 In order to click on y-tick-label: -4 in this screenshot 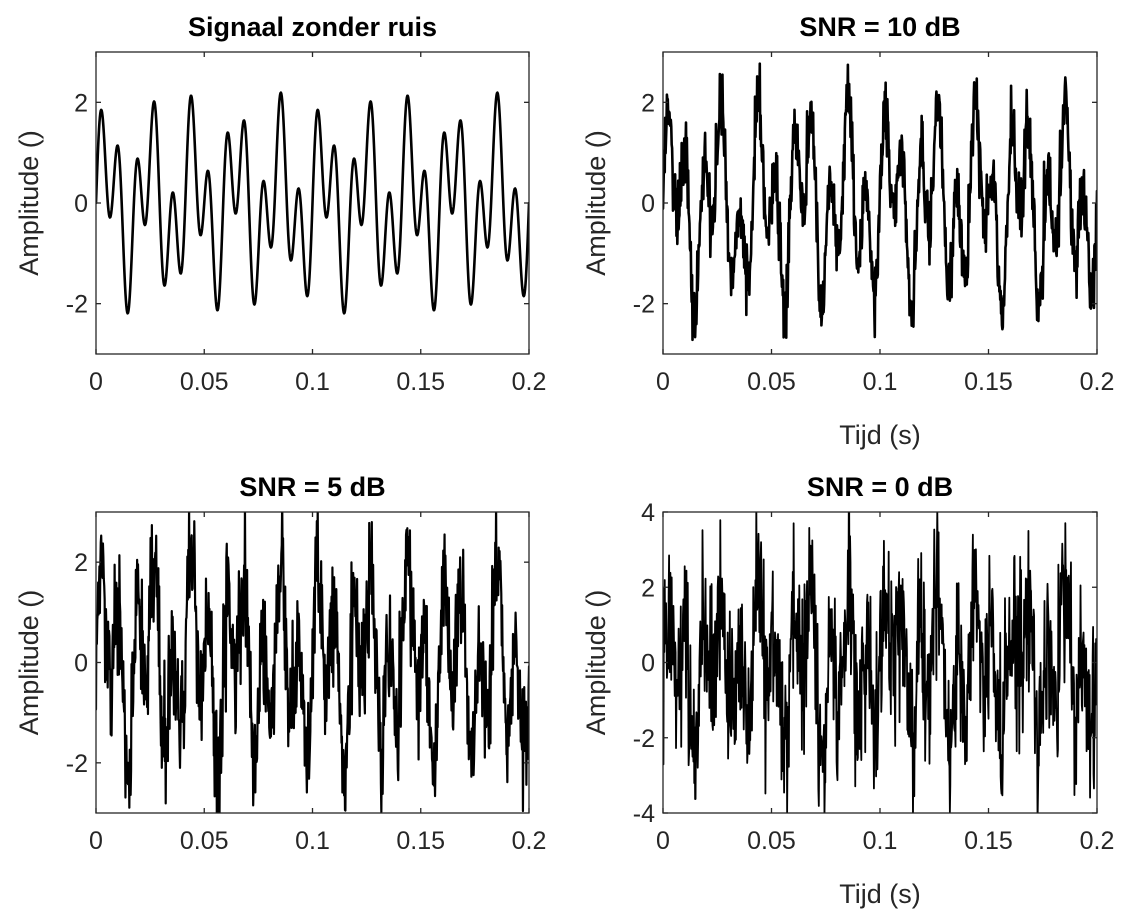, I will do `click(644, 814)`.